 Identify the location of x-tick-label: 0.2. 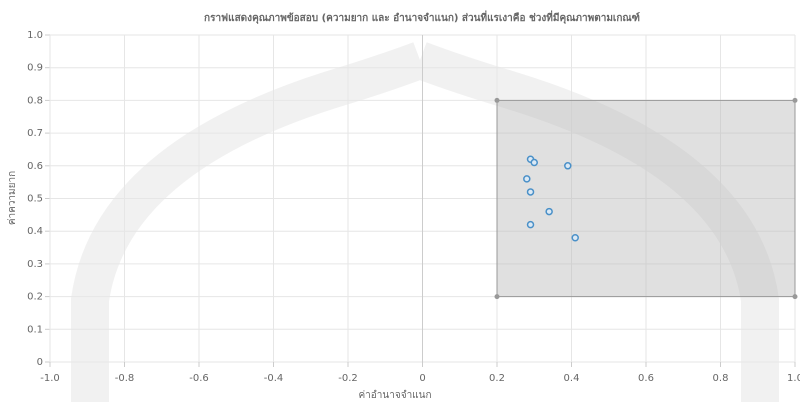
(497, 378).